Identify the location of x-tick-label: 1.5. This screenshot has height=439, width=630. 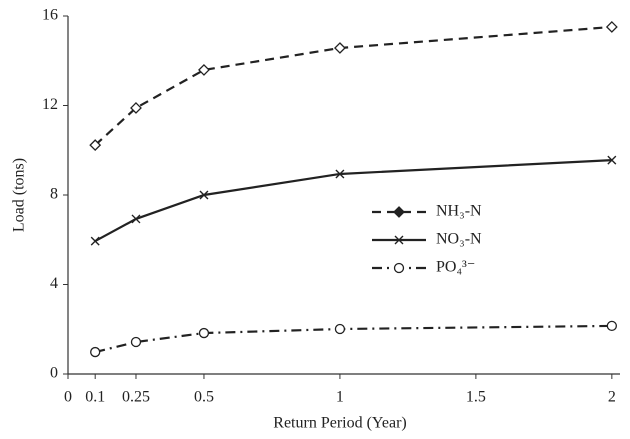
(476, 397).